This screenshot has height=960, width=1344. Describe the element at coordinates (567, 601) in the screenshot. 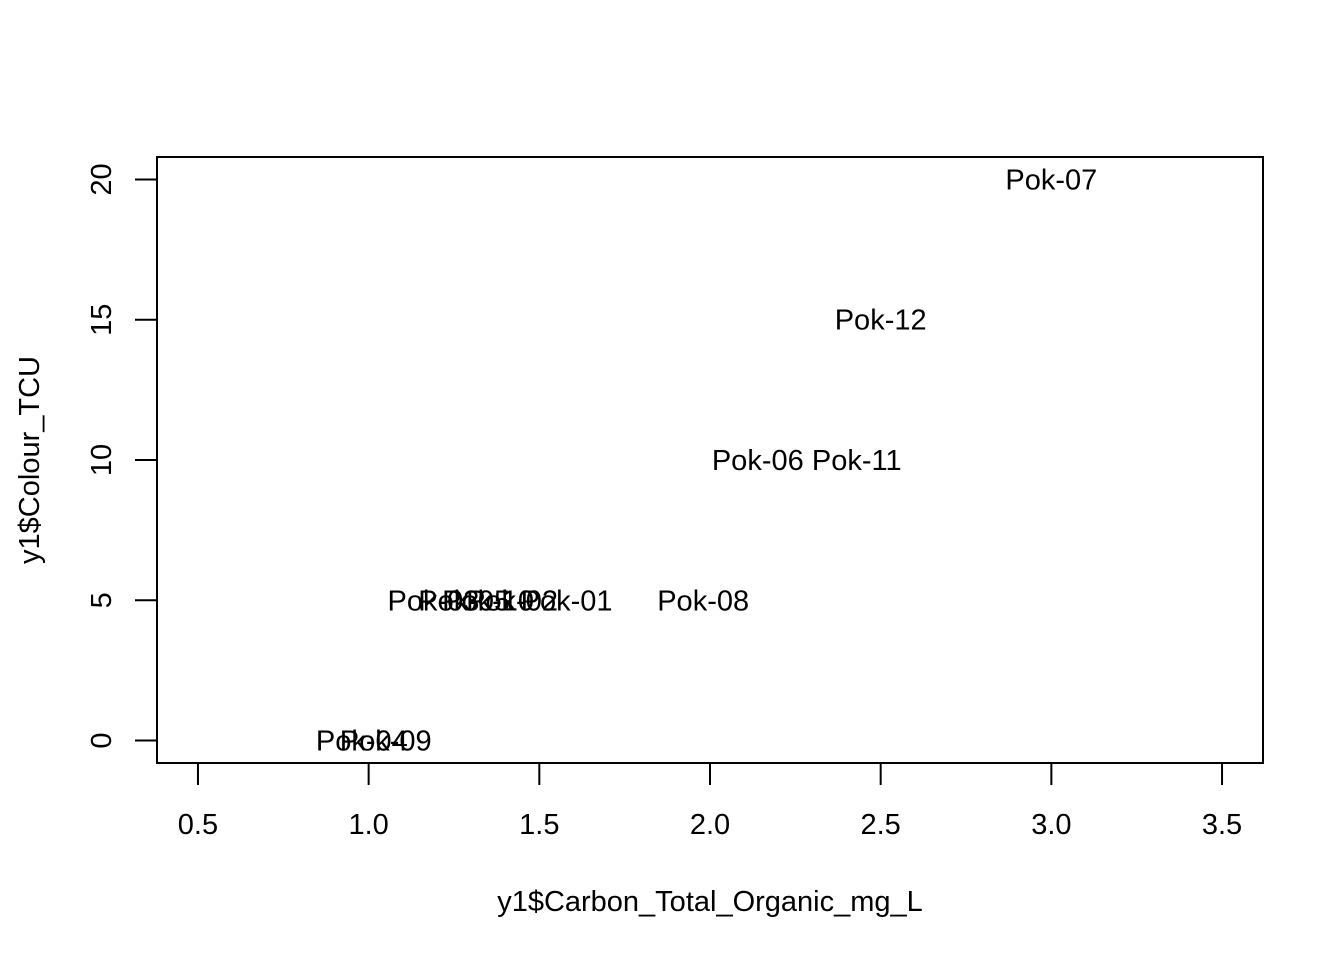

I see `point-label: Pok-01` at that location.